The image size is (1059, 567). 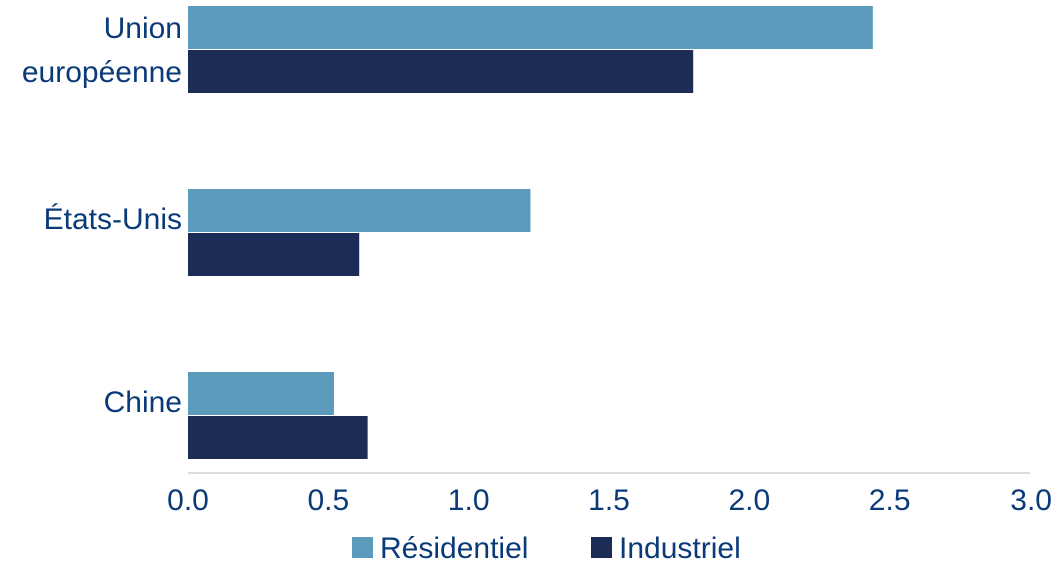 I want to click on x-tick-label-3: 1.5, so click(x=609, y=500).